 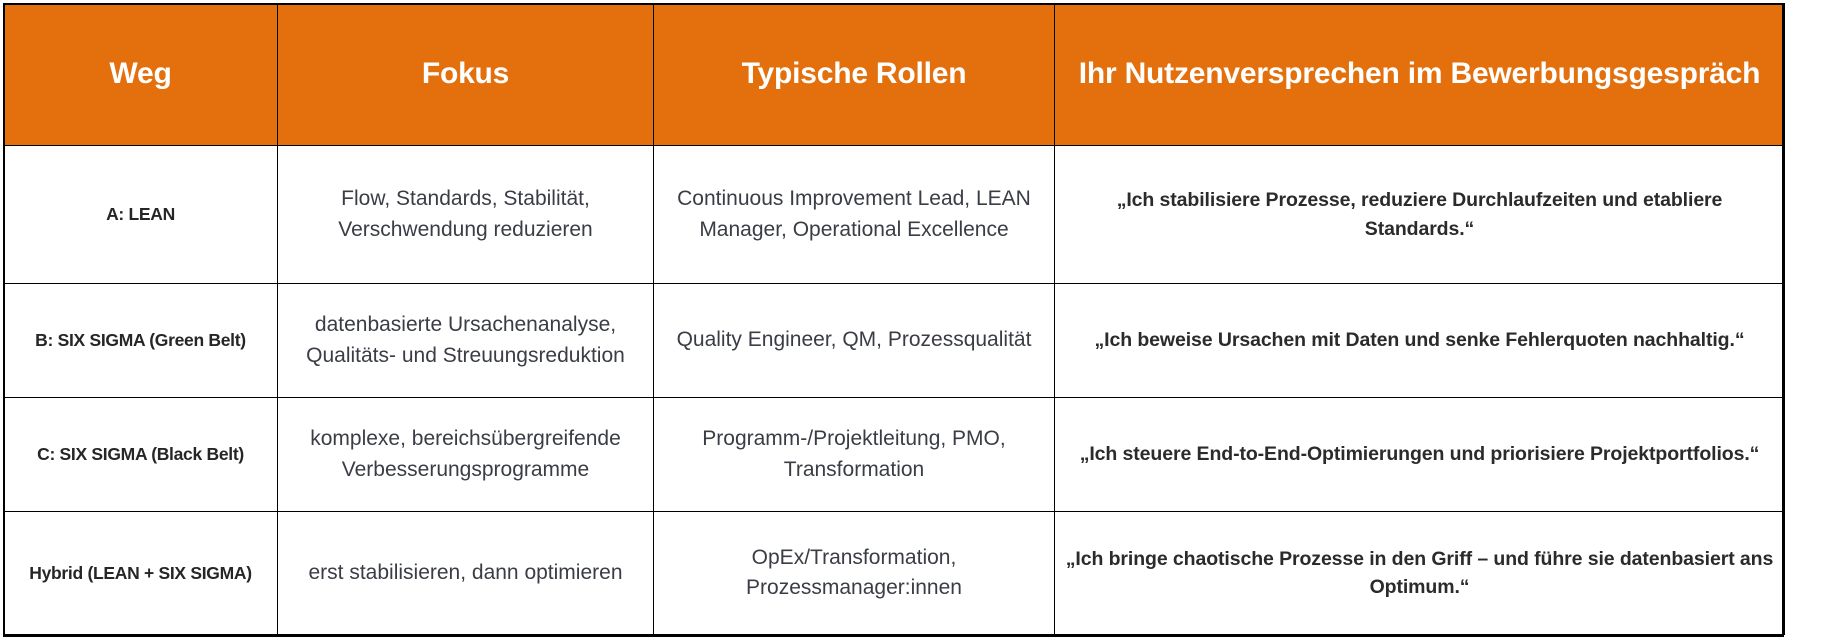 What do you see at coordinates (140, 573) in the screenshot?
I see `cell-weg: Hybrid (LEAN + SIX SIGMA)` at bounding box center [140, 573].